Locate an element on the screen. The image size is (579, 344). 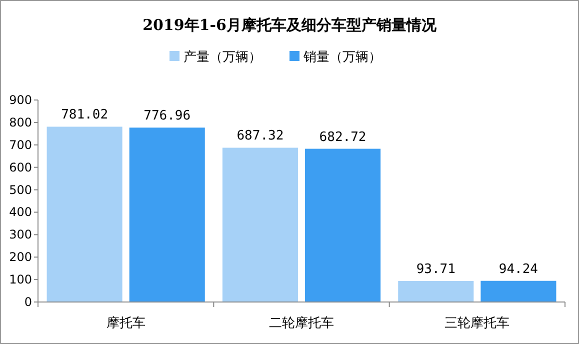
chart-title: 2019年1-6月摩托车及细分车型产销量情况 is located at coordinates (290, 25).